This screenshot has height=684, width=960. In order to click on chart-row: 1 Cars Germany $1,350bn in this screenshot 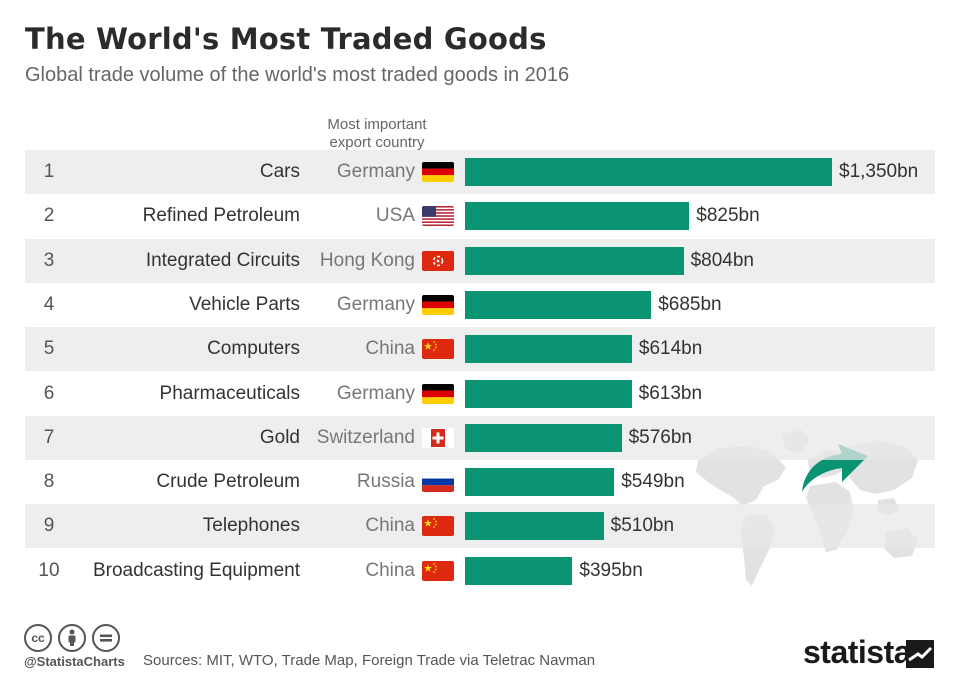, I will do `click(480, 172)`.